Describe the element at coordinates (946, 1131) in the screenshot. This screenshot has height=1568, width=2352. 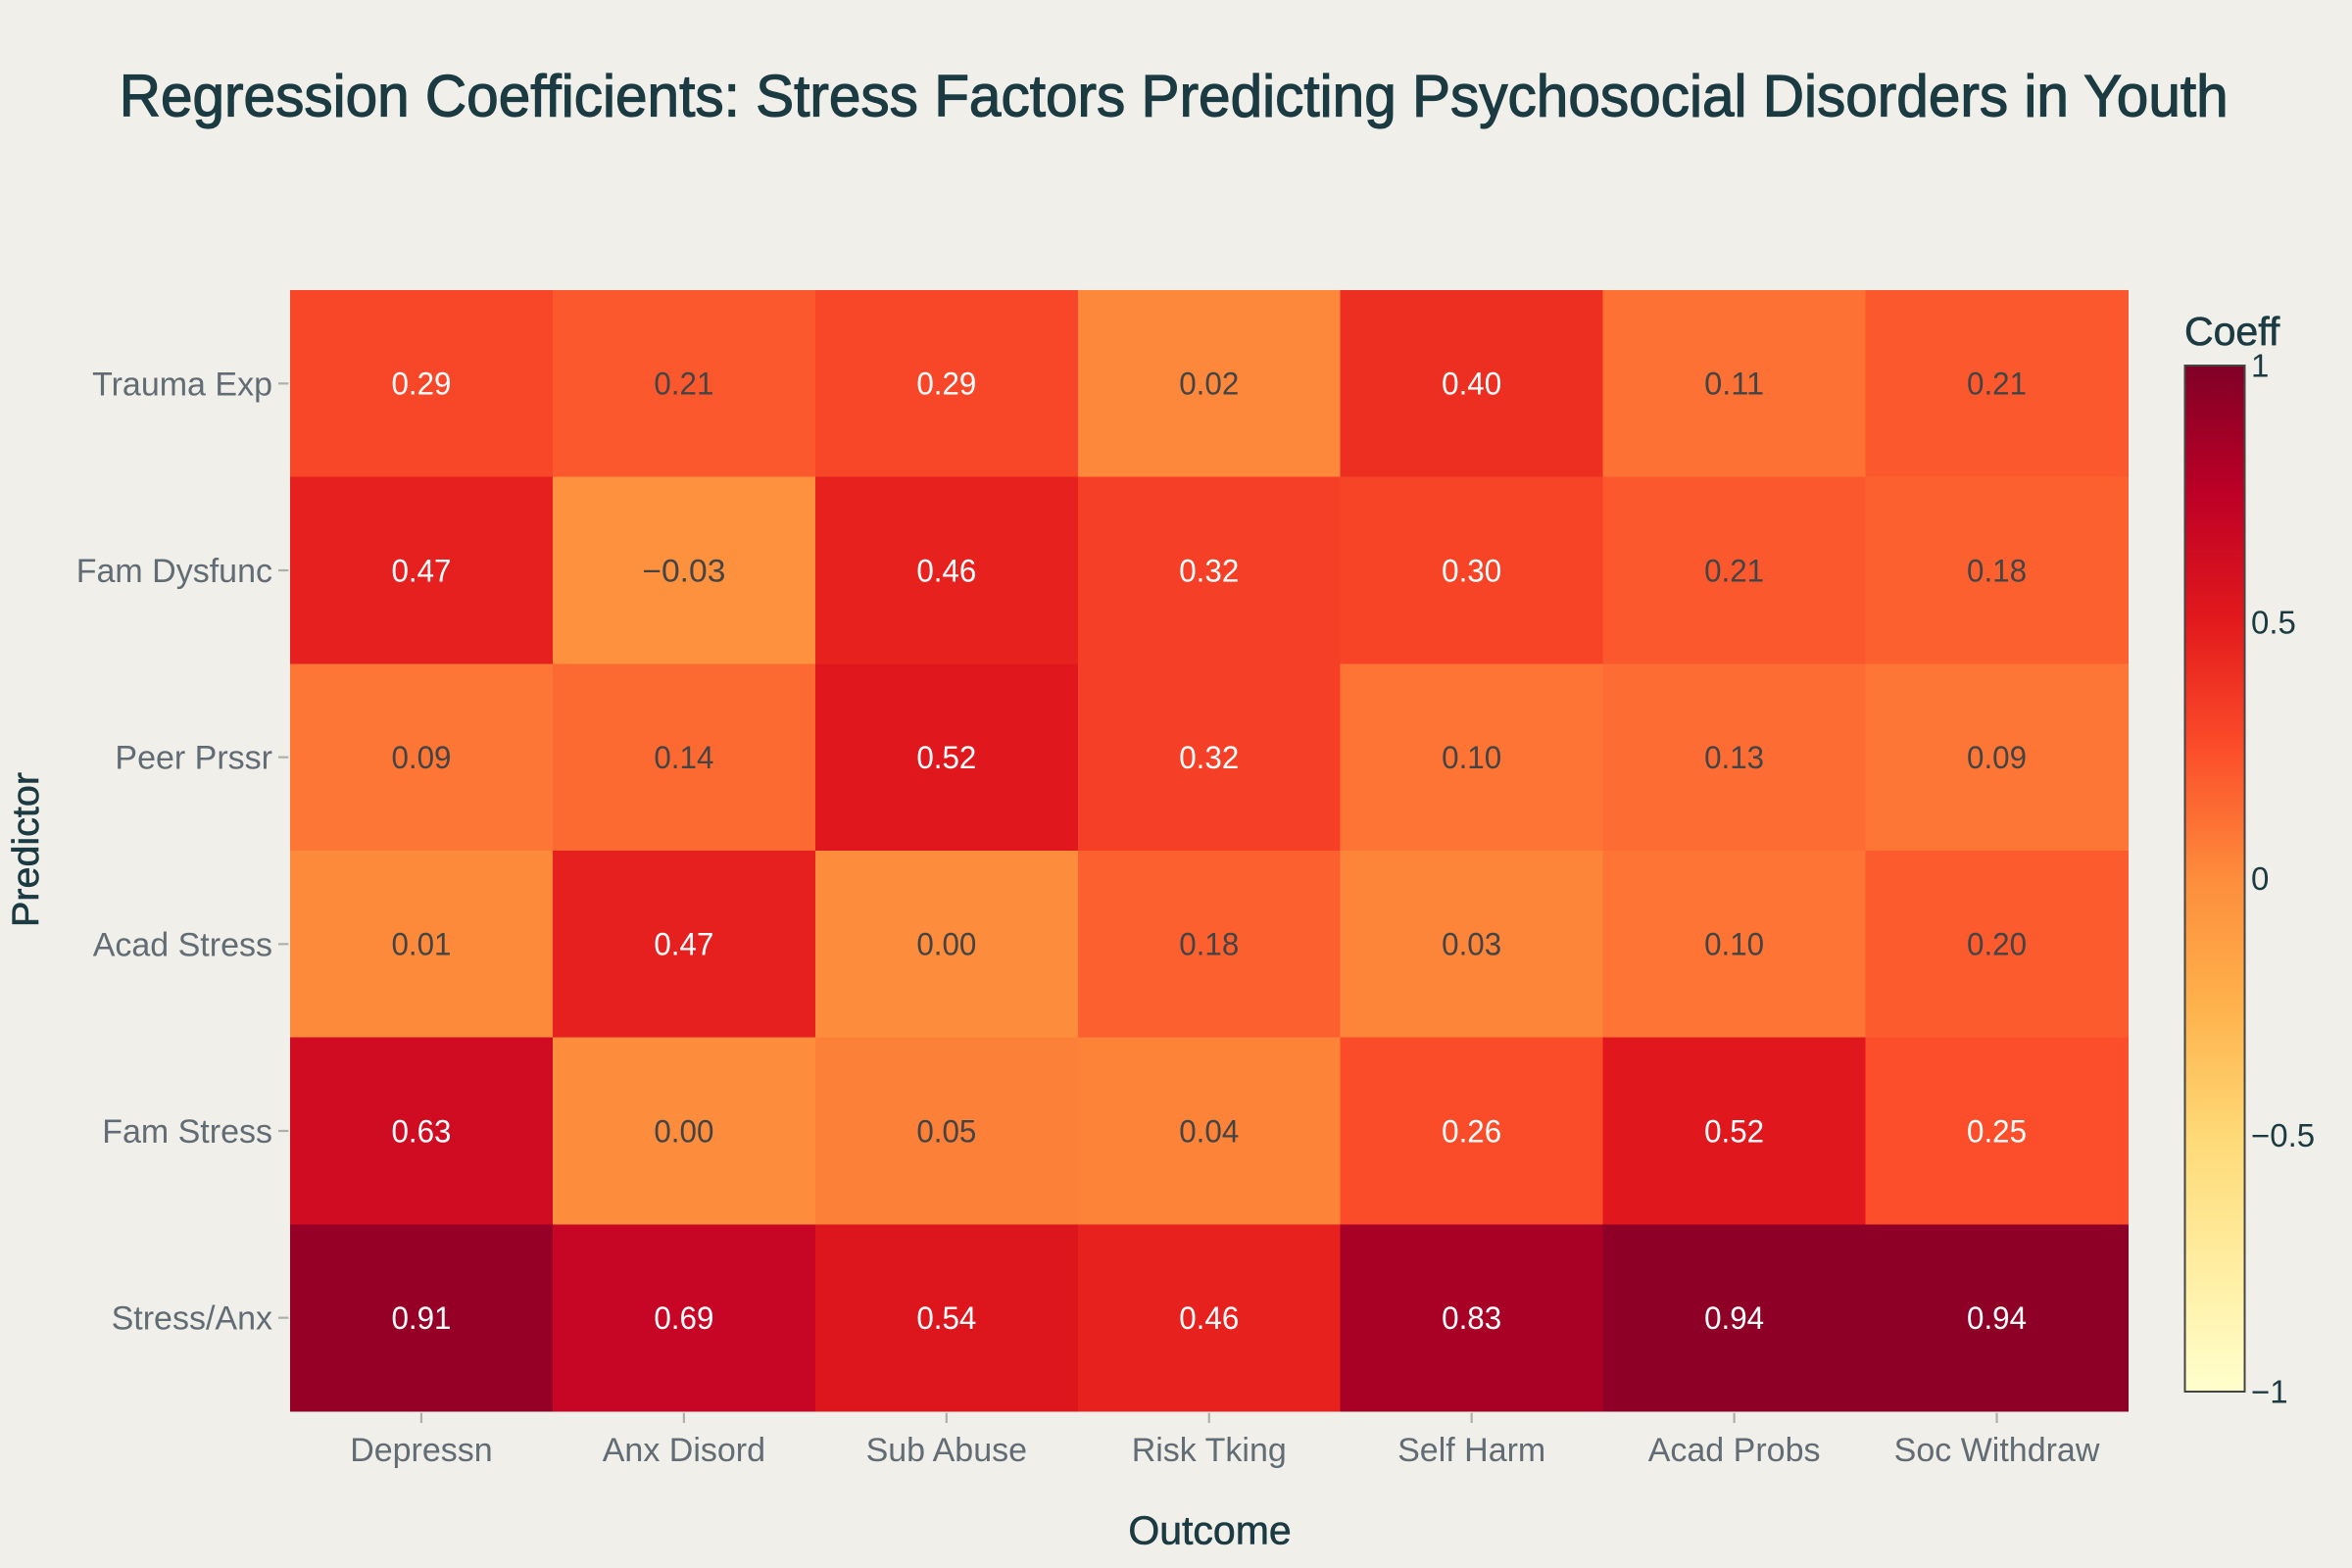
I see `svg-text: 0.05` at that location.